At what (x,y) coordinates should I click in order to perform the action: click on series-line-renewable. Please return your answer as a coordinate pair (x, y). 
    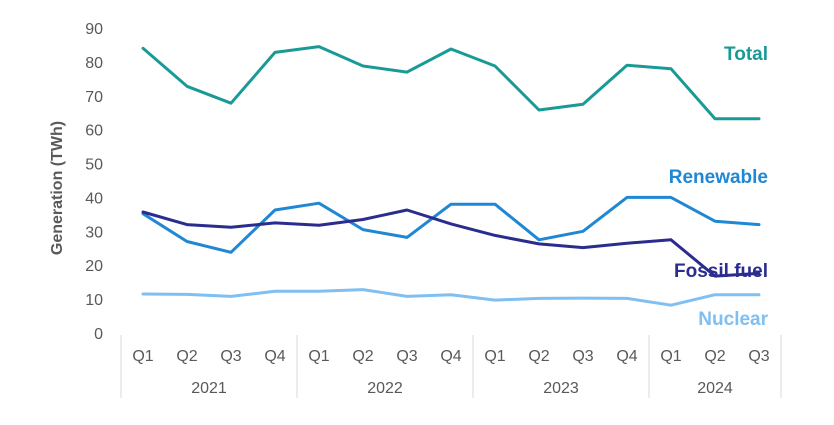
    Looking at the image, I should click on (451, 224).